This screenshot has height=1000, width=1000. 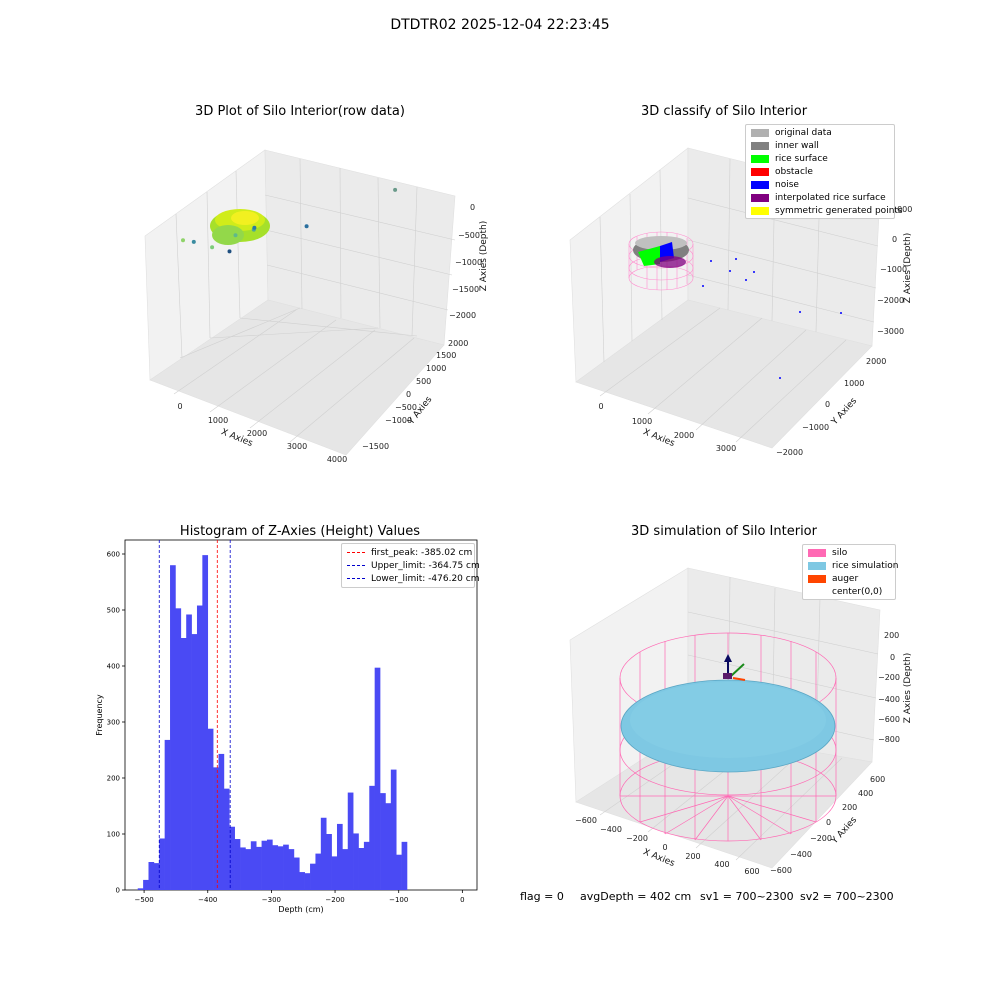 What do you see at coordinates (425, 578) in the screenshot?
I see `legend-label: Lower_limit: -476.20 cm` at bounding box center [425, 578].